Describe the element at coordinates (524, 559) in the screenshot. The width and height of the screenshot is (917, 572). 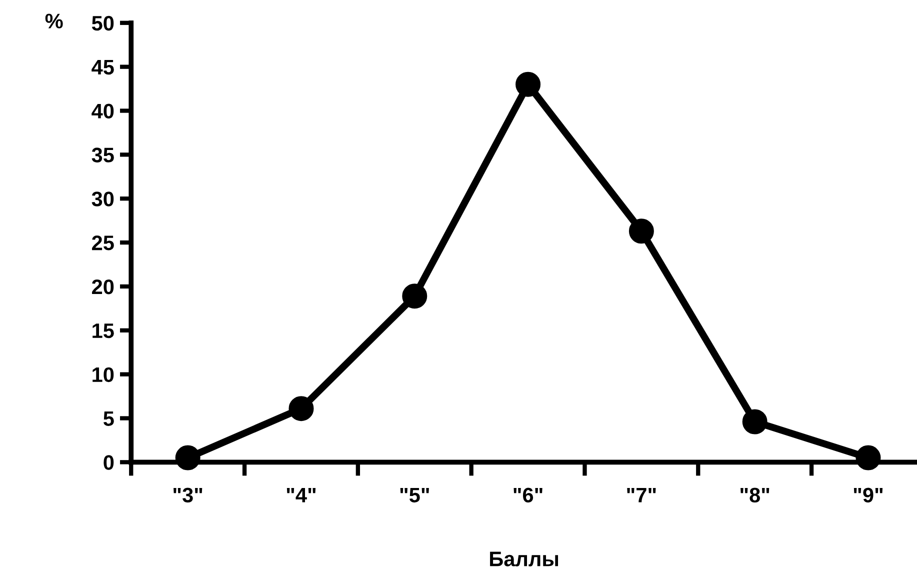
I see `x-axis-title: Баллы` at that location.